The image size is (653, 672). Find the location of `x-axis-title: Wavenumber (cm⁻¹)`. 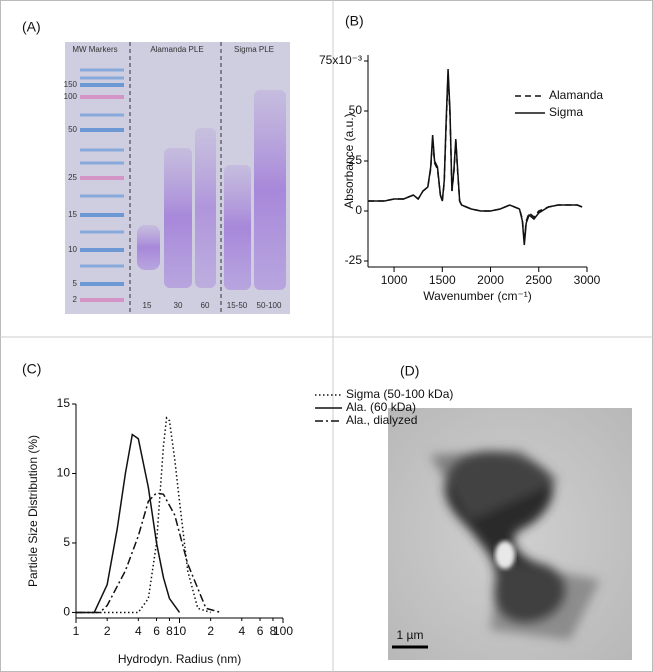

x-axis-title: Wavenumber (cm⁻¹) is located at coordinates (477, 296).